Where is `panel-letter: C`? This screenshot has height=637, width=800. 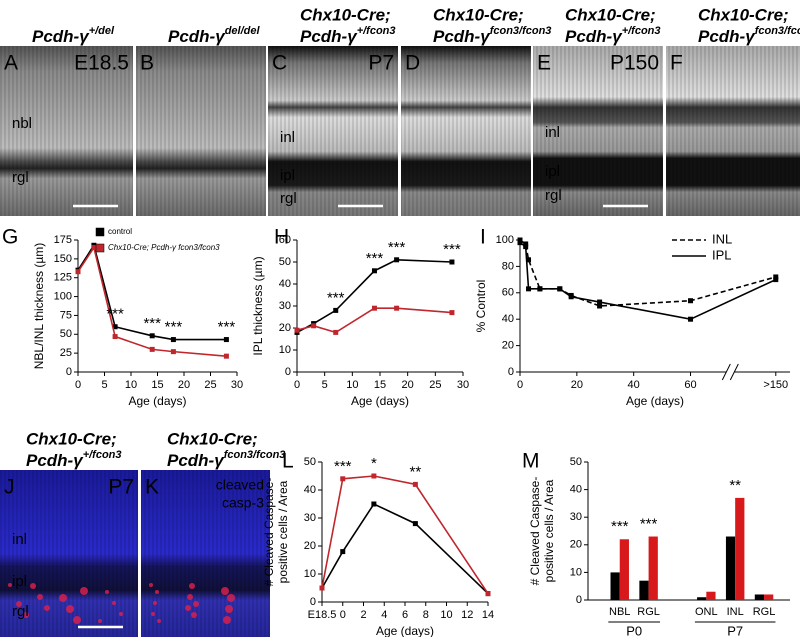 panel-letter: C is located at coordinates (279, 63).